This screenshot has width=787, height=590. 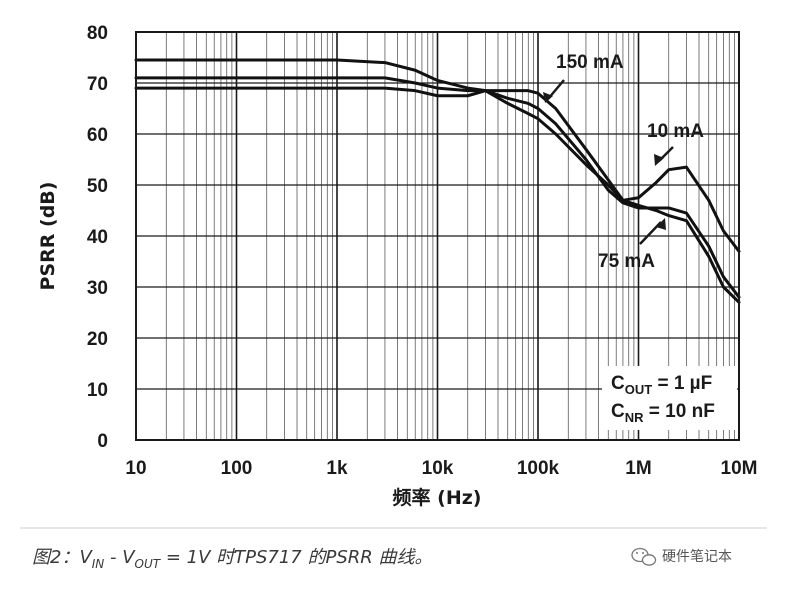 What do you see at coordinates (135, 468) in the screenshot?
I see `x-tick-label: 10` at bounding box center [135, 468].